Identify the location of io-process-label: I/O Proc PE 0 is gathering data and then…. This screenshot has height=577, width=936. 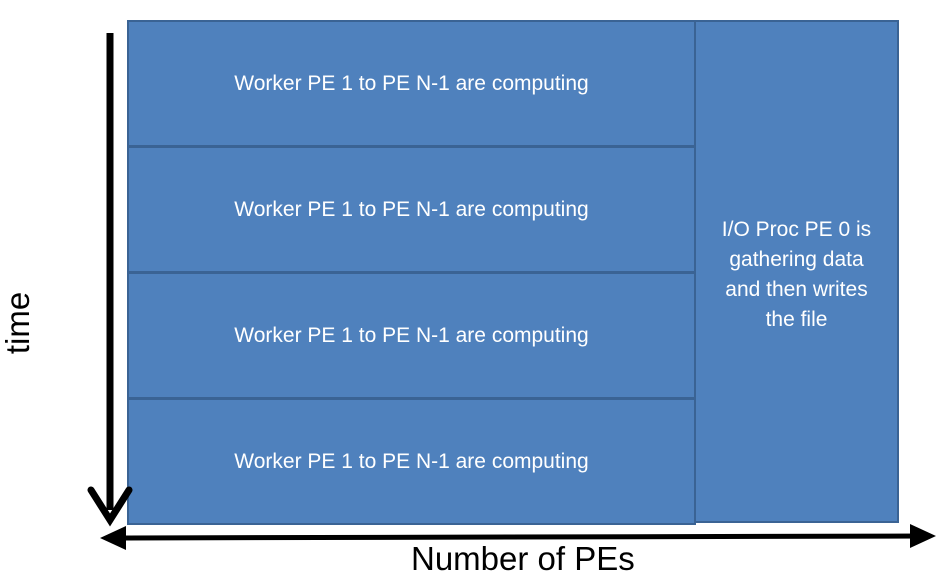
(796, 274).